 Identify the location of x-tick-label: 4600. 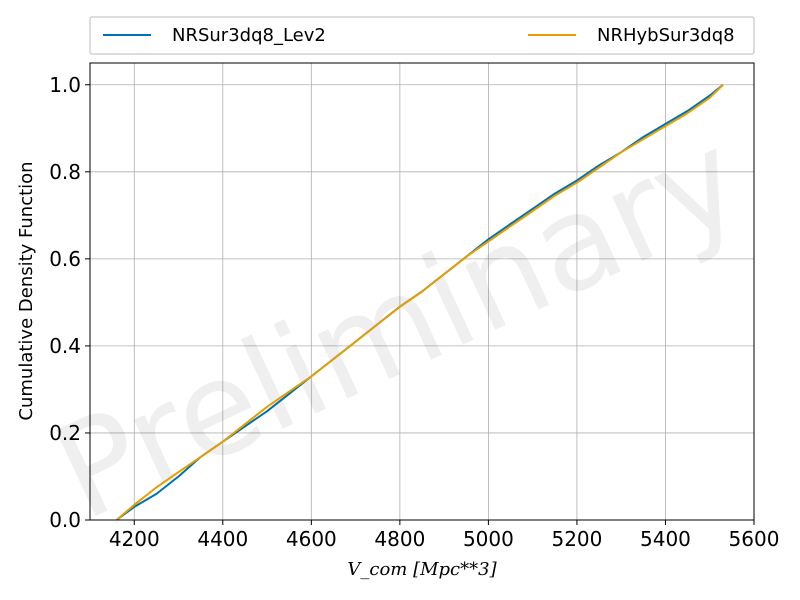
(311, 539).